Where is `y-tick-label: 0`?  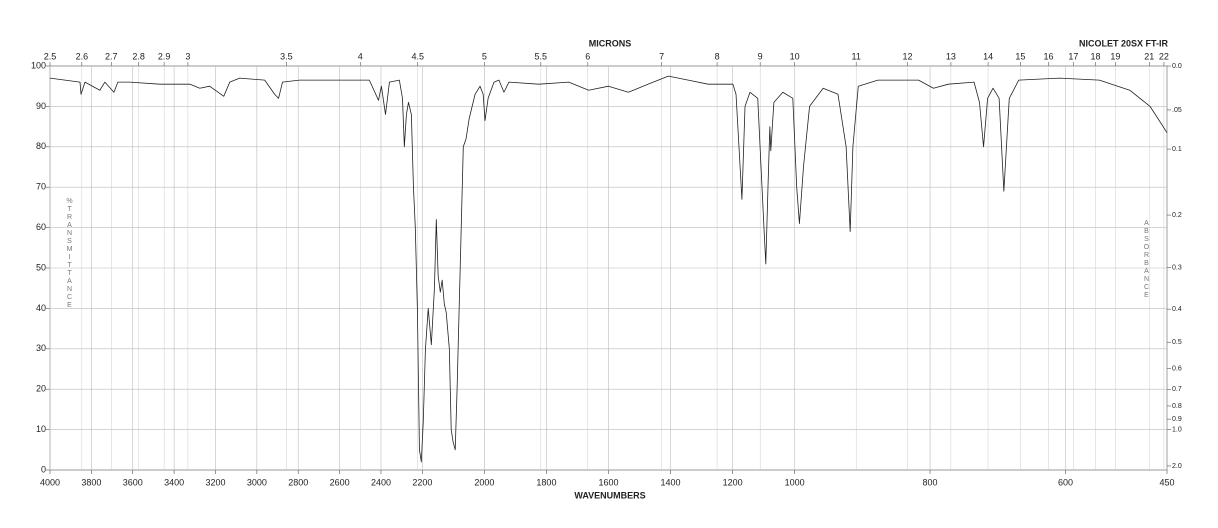
y-tick-label: 0 is located at coordinates (43, 469).